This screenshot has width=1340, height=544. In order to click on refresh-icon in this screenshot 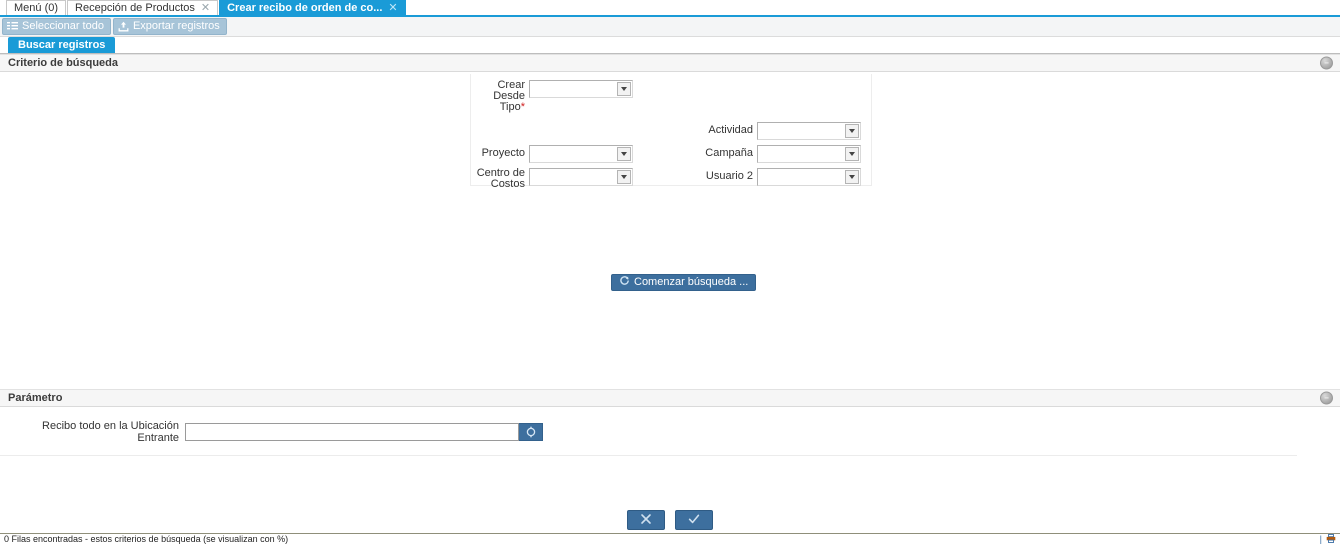, I will do `click(624, 283)`.